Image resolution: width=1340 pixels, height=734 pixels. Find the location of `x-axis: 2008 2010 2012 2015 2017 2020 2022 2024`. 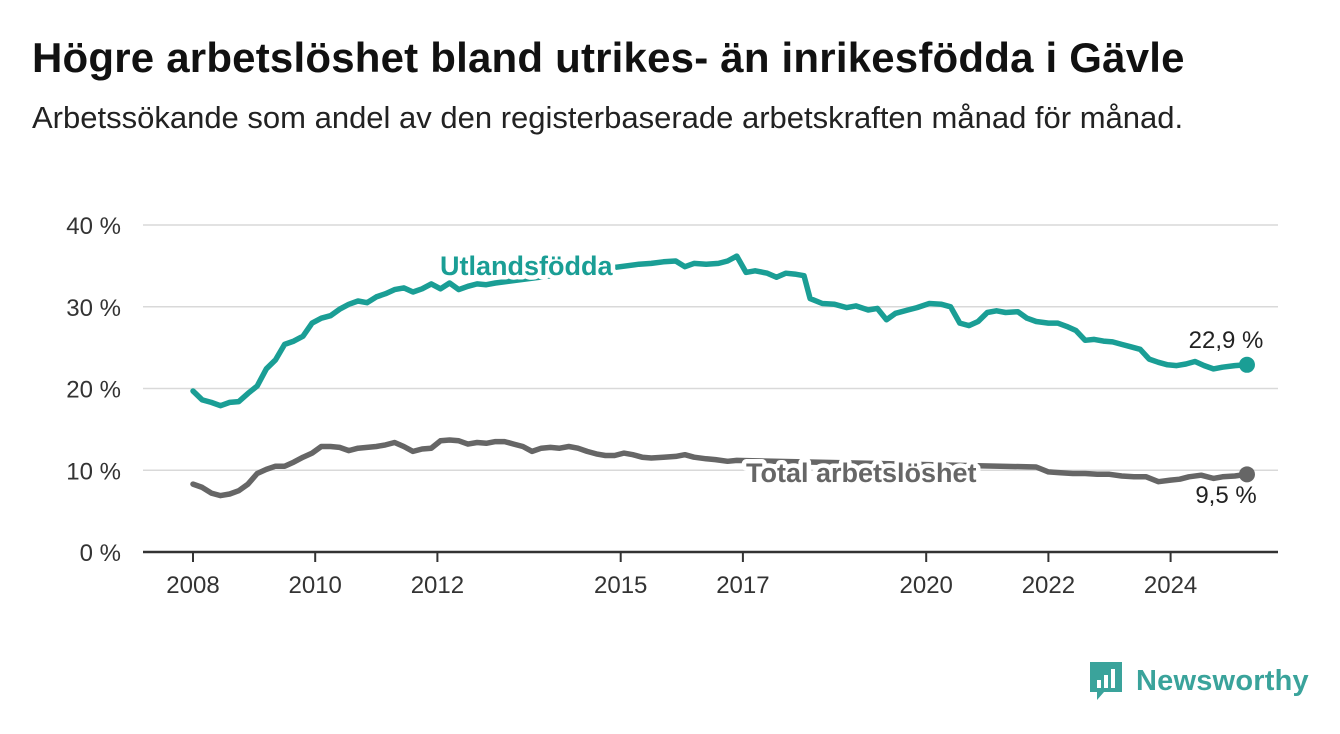

x-axis: 2008 2010 2012 2015 2017 2020 2022 2024 is located at coordinates (710, 574).